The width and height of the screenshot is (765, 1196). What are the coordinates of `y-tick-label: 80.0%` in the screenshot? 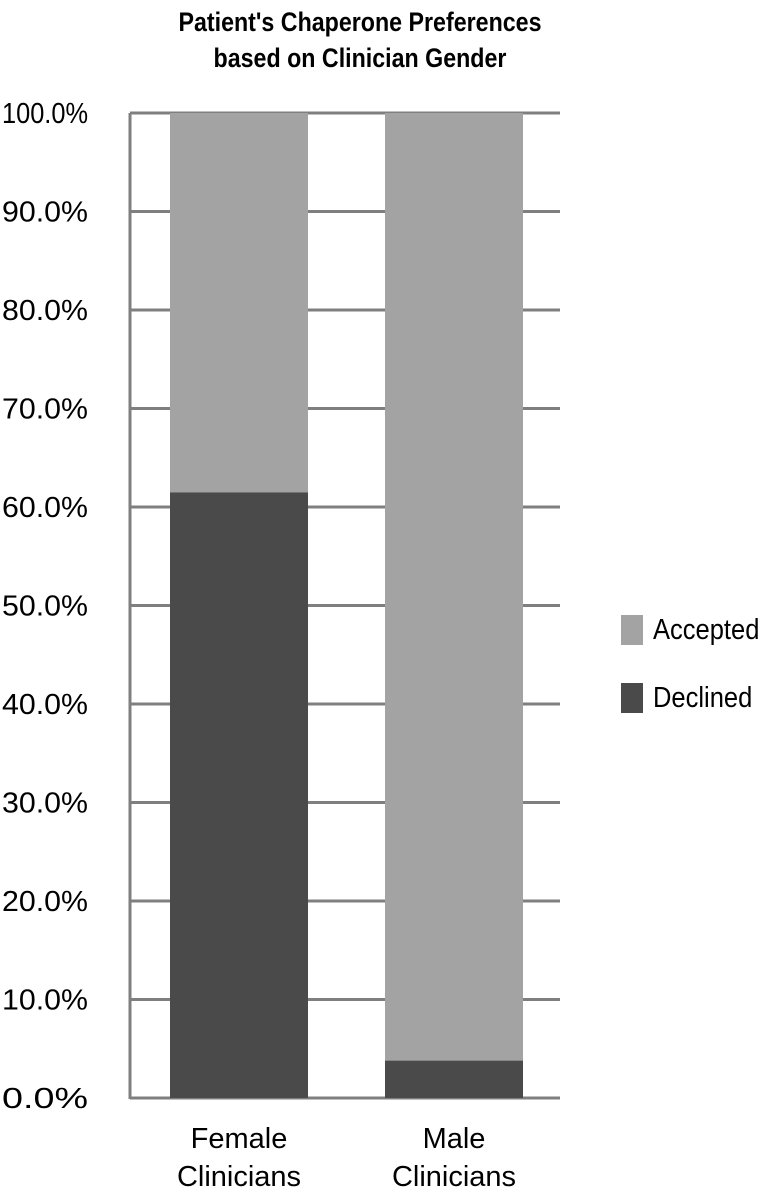 It's located at (45, 311).